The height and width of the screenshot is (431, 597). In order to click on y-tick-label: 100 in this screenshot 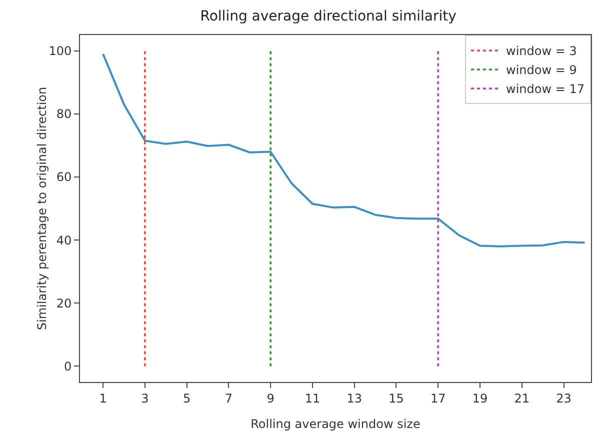, I will do `click(60, 51)`.